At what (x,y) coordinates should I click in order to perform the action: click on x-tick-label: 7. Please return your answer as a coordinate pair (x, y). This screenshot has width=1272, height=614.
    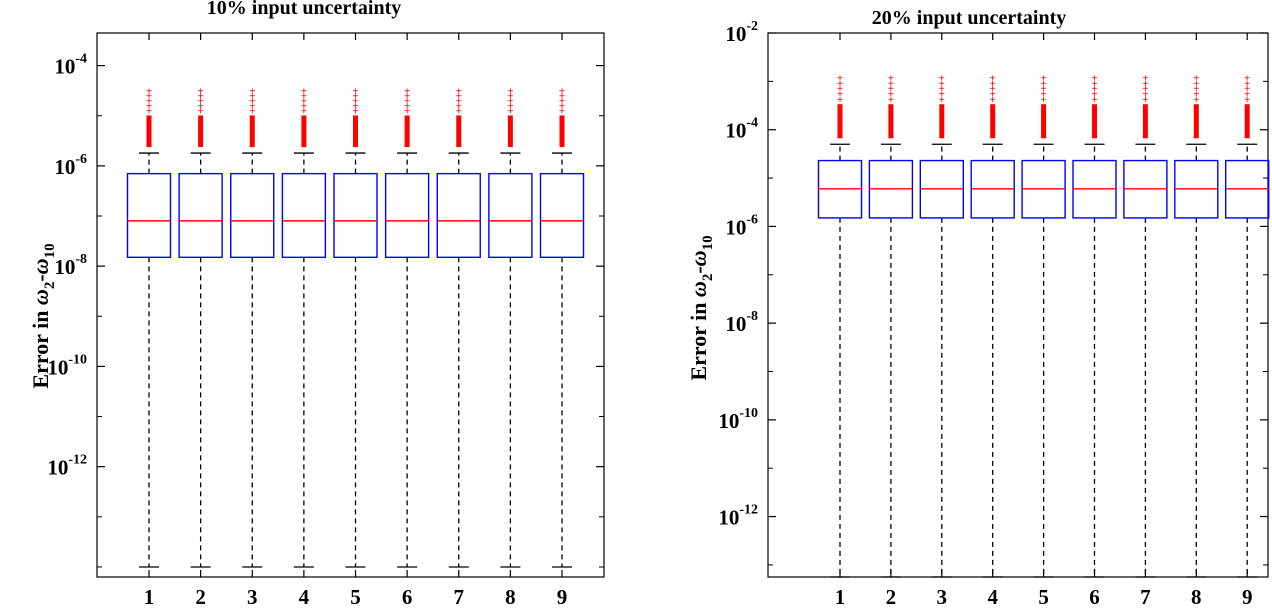
    Looking at the image, I should click on (459, 597).